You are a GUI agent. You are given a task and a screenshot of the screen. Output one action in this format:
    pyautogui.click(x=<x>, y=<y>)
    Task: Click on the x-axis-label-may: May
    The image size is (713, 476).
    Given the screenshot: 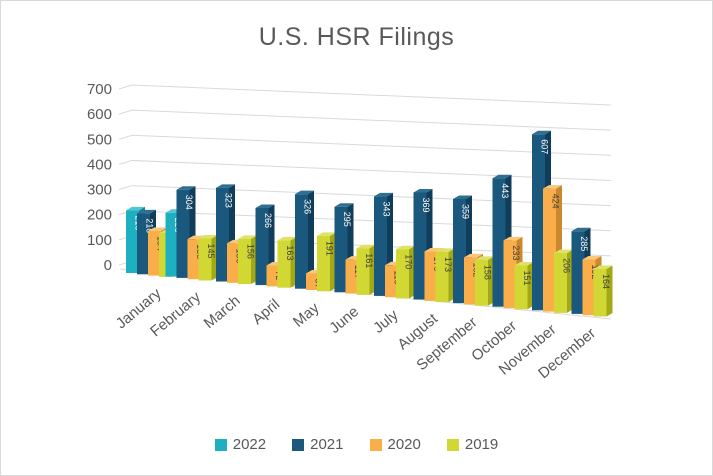 What is the action you would take?
    pyautogui.click(x=306, y=315)
    